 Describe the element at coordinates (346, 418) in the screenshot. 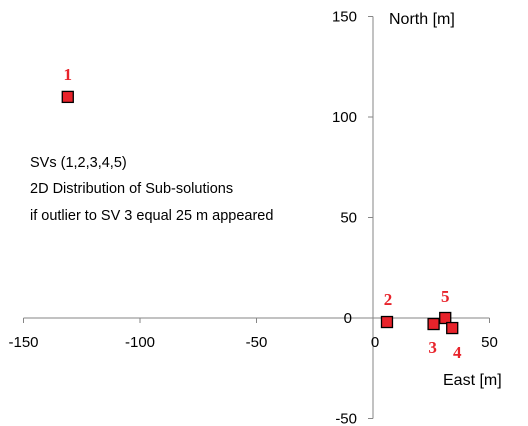

I see `y-tick-label: -50` at that location.